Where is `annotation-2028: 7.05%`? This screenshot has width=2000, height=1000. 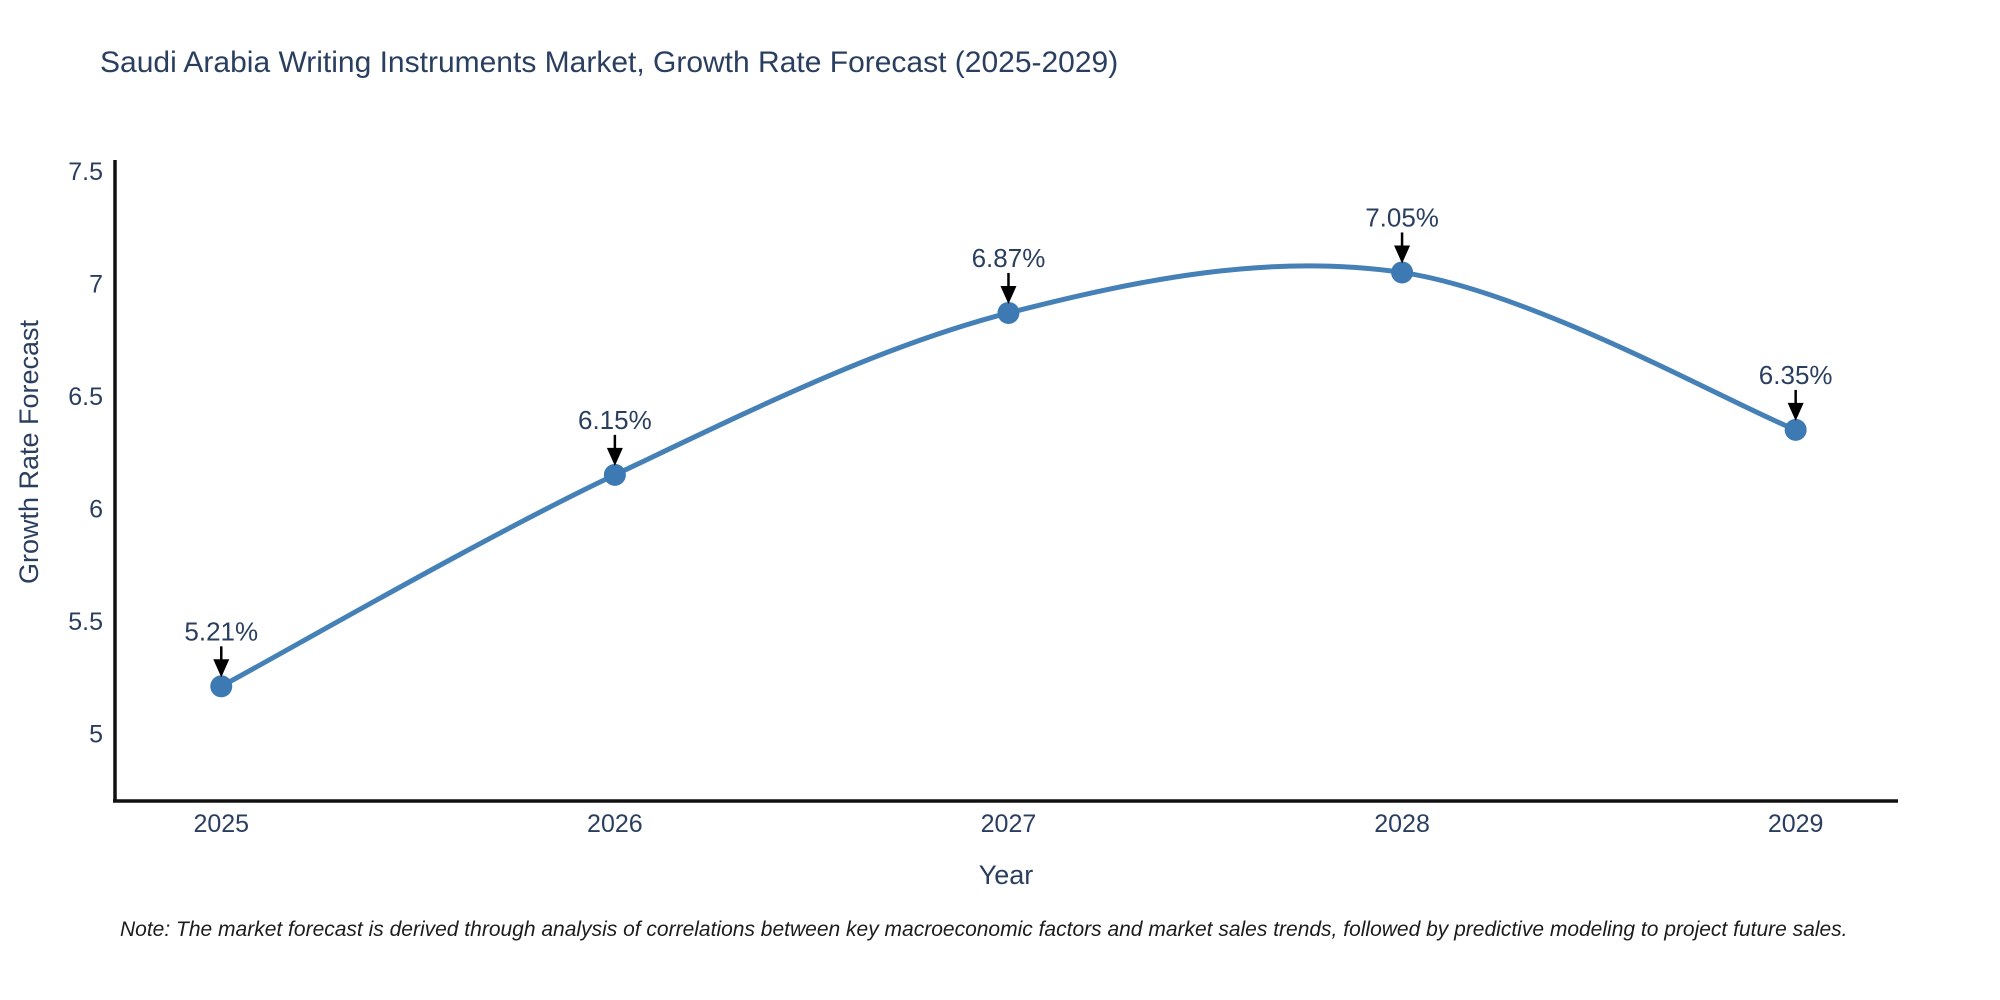
annotation-2028: 7.05% is located at coordinates (1402, 233).